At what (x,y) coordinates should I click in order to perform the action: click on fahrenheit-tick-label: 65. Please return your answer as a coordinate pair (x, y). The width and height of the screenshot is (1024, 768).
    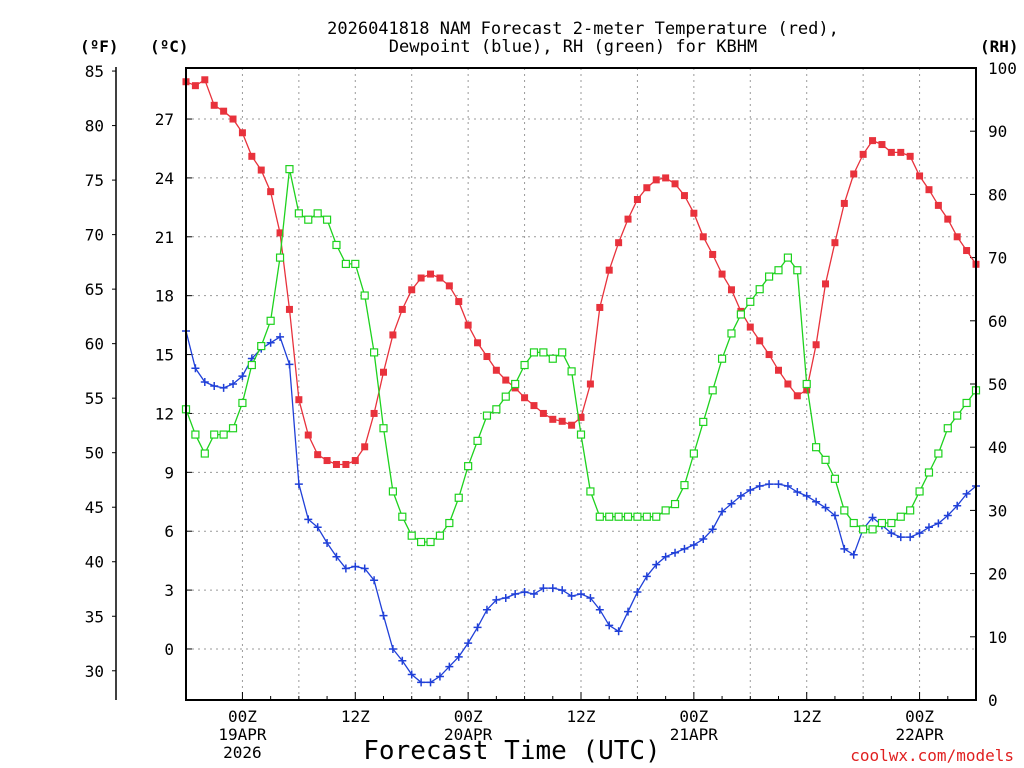
    Looking at the image, I should click on (94, 289).